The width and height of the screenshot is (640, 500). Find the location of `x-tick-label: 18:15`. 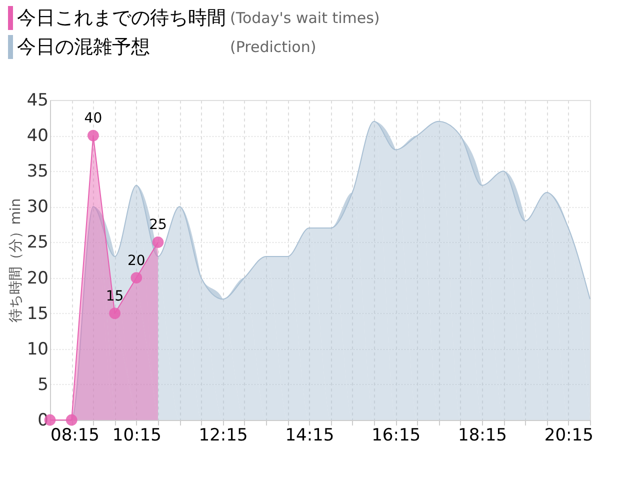

x-tick-label: 18:15 is located at coordinates (482, 436).